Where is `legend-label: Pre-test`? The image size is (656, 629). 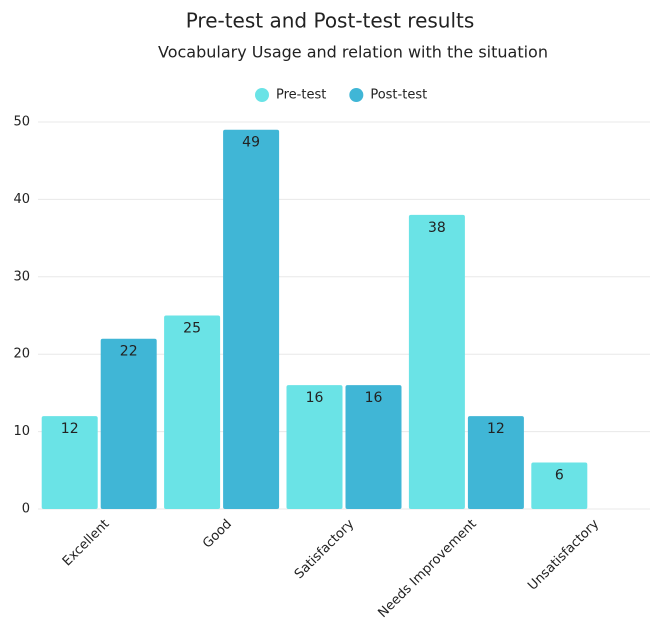 legend-label: Pre-test is located at coordinates (301, 95).